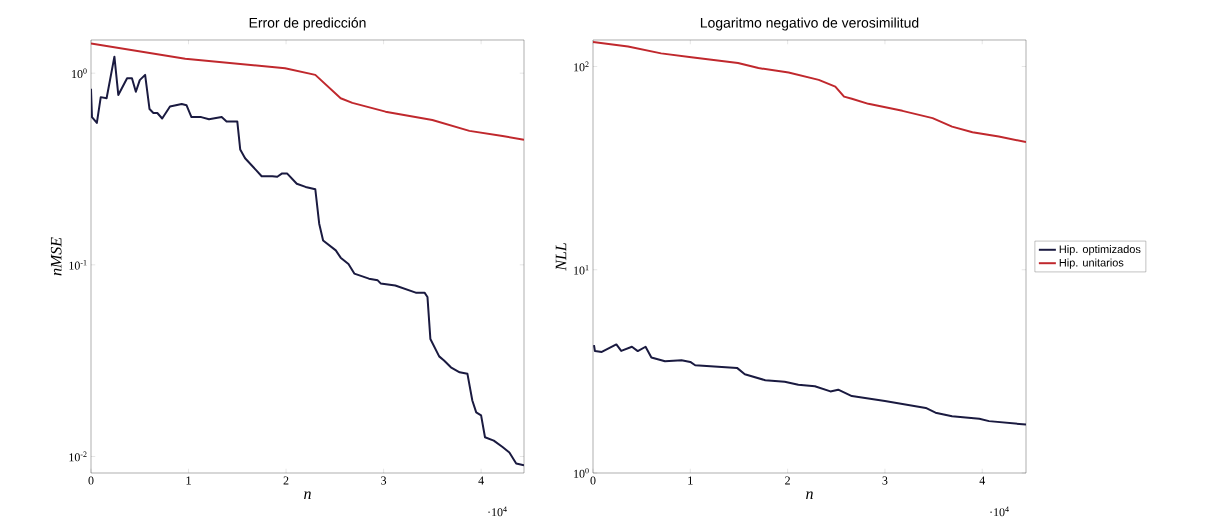 This screenshot has width=1218, height=526. I want to click on y-tick-label: 10$^{2}$, so click(581, 66).